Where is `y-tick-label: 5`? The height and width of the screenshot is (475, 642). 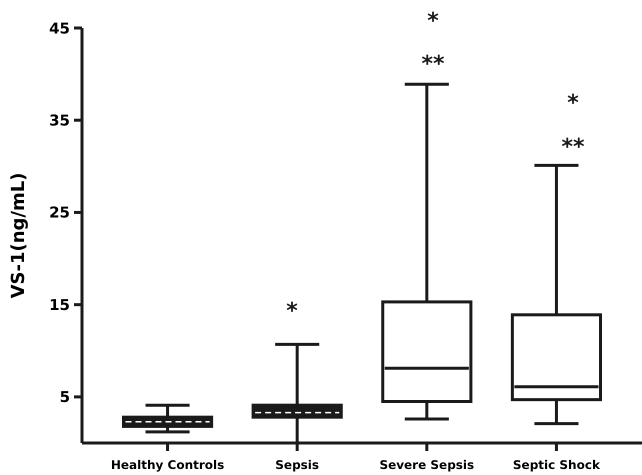 y-tick-label: 5 is located at coordinates (65, 397).